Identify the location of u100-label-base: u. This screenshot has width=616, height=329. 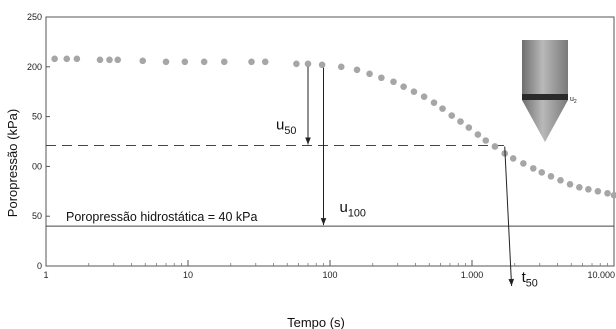
(344, 207).